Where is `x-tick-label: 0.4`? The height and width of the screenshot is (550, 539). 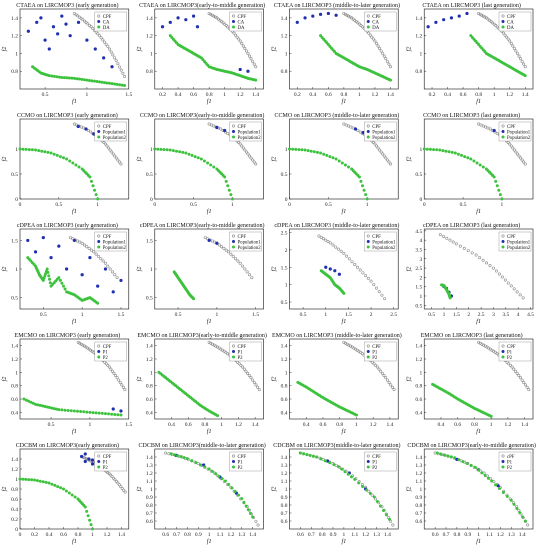 x-tick-label: 0.4 is located at coordinates (447, 95).